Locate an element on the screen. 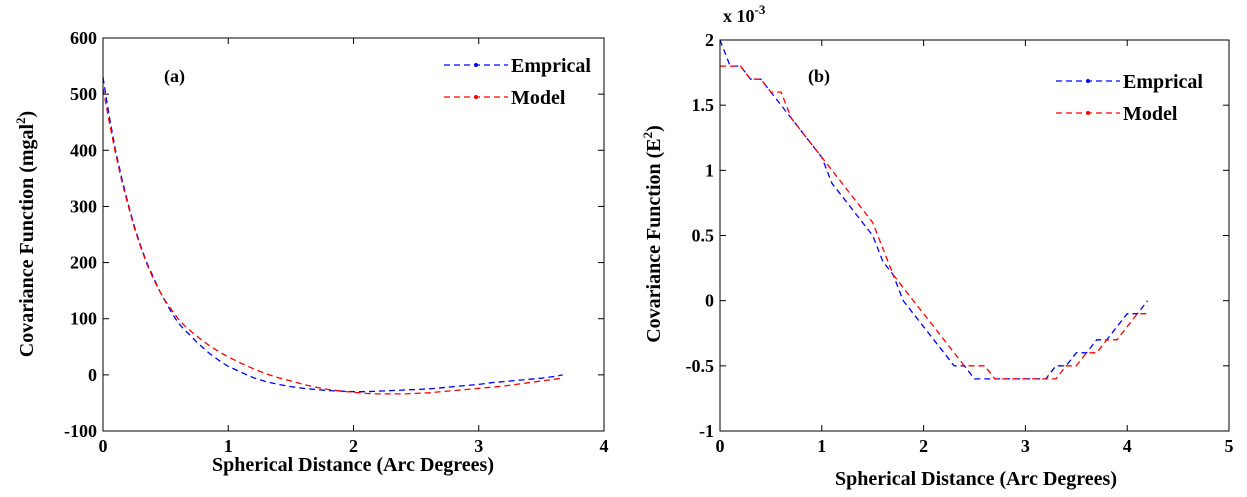 The image size is (1247, 497). y-scale-exponent-b: x 10-3 is located at coordinates (744, 14).